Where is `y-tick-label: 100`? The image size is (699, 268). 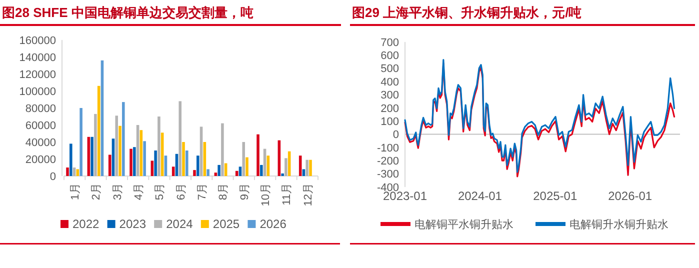
y-tick-label: 100 is located at coordinates (389, 122).